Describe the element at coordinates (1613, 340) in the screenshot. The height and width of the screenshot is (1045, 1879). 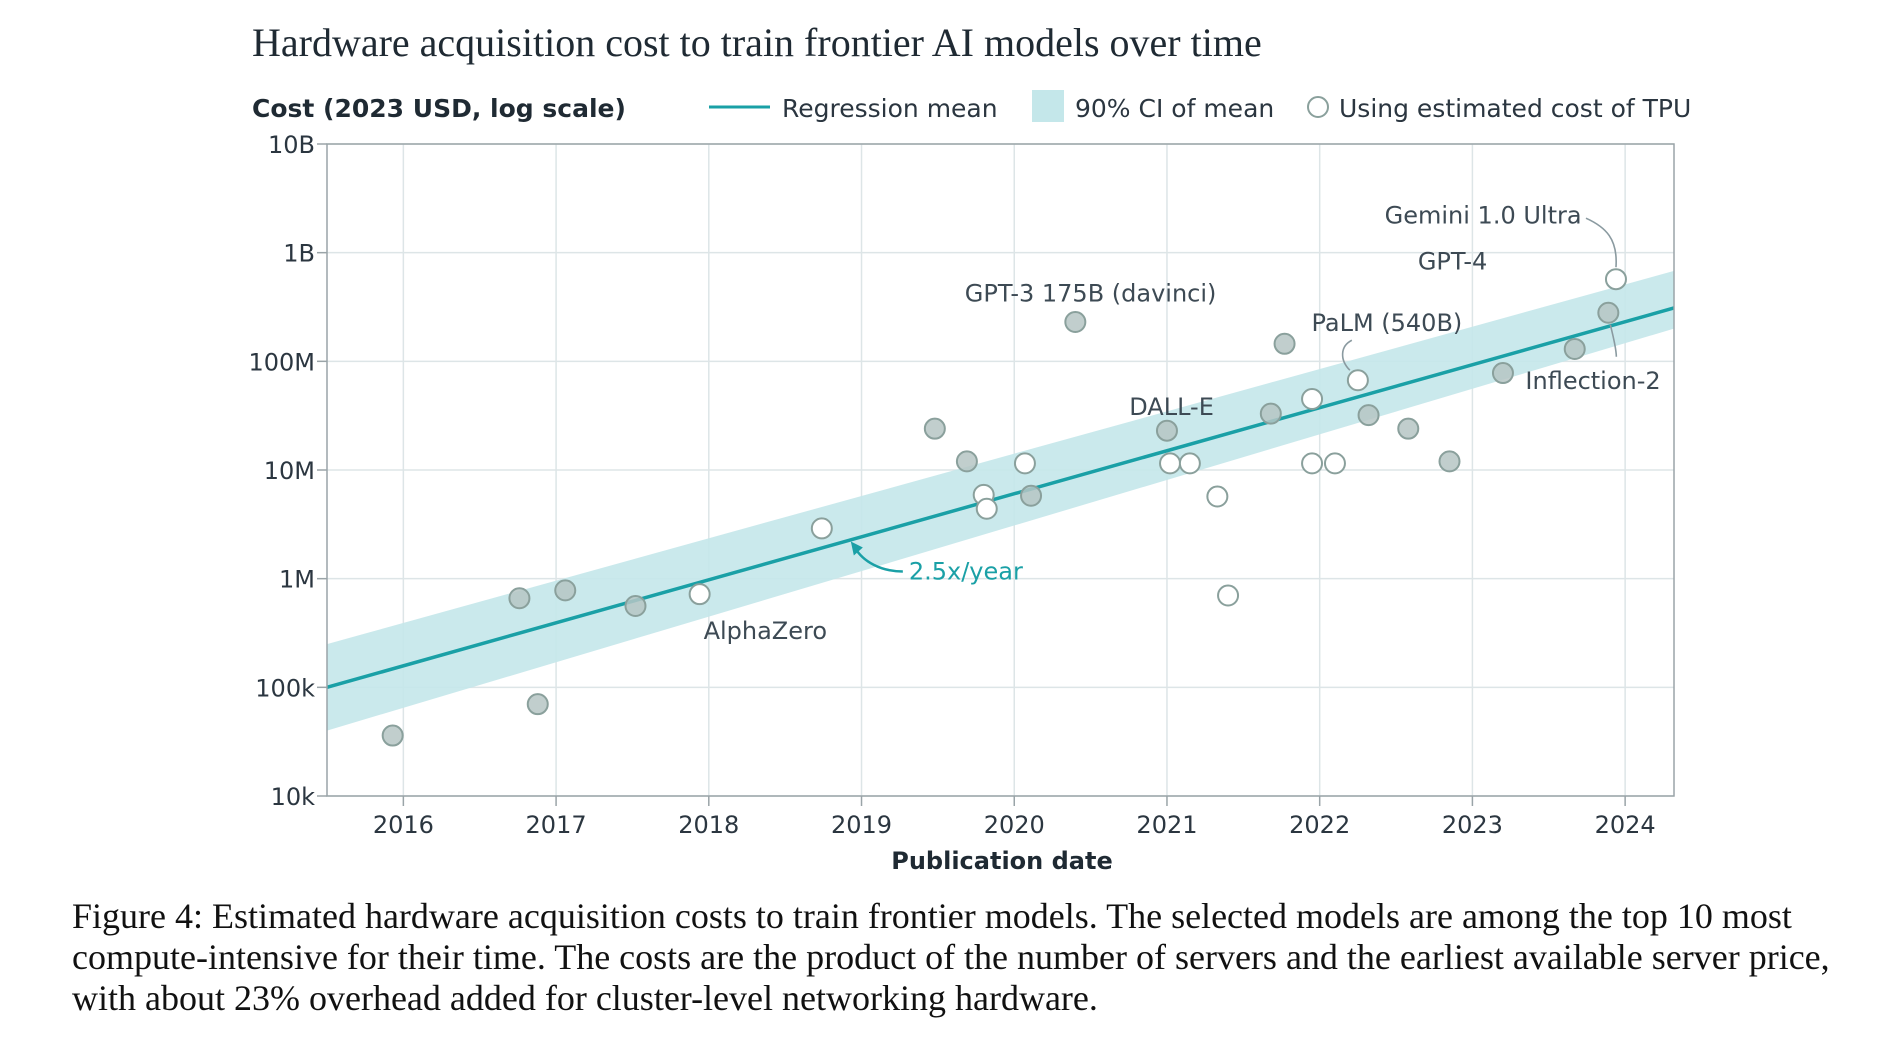
I see `inflection-leader` at that location.